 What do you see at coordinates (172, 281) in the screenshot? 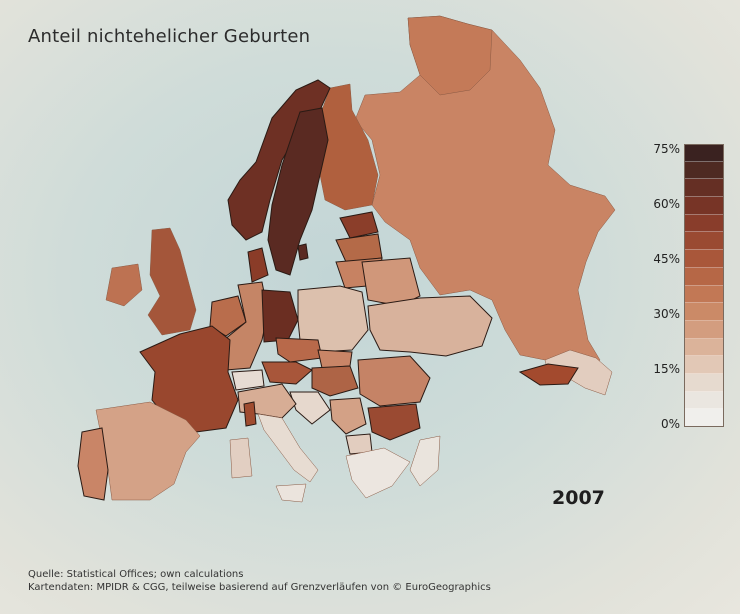
I see `region-great-britain` at bounding box center [172, 281].